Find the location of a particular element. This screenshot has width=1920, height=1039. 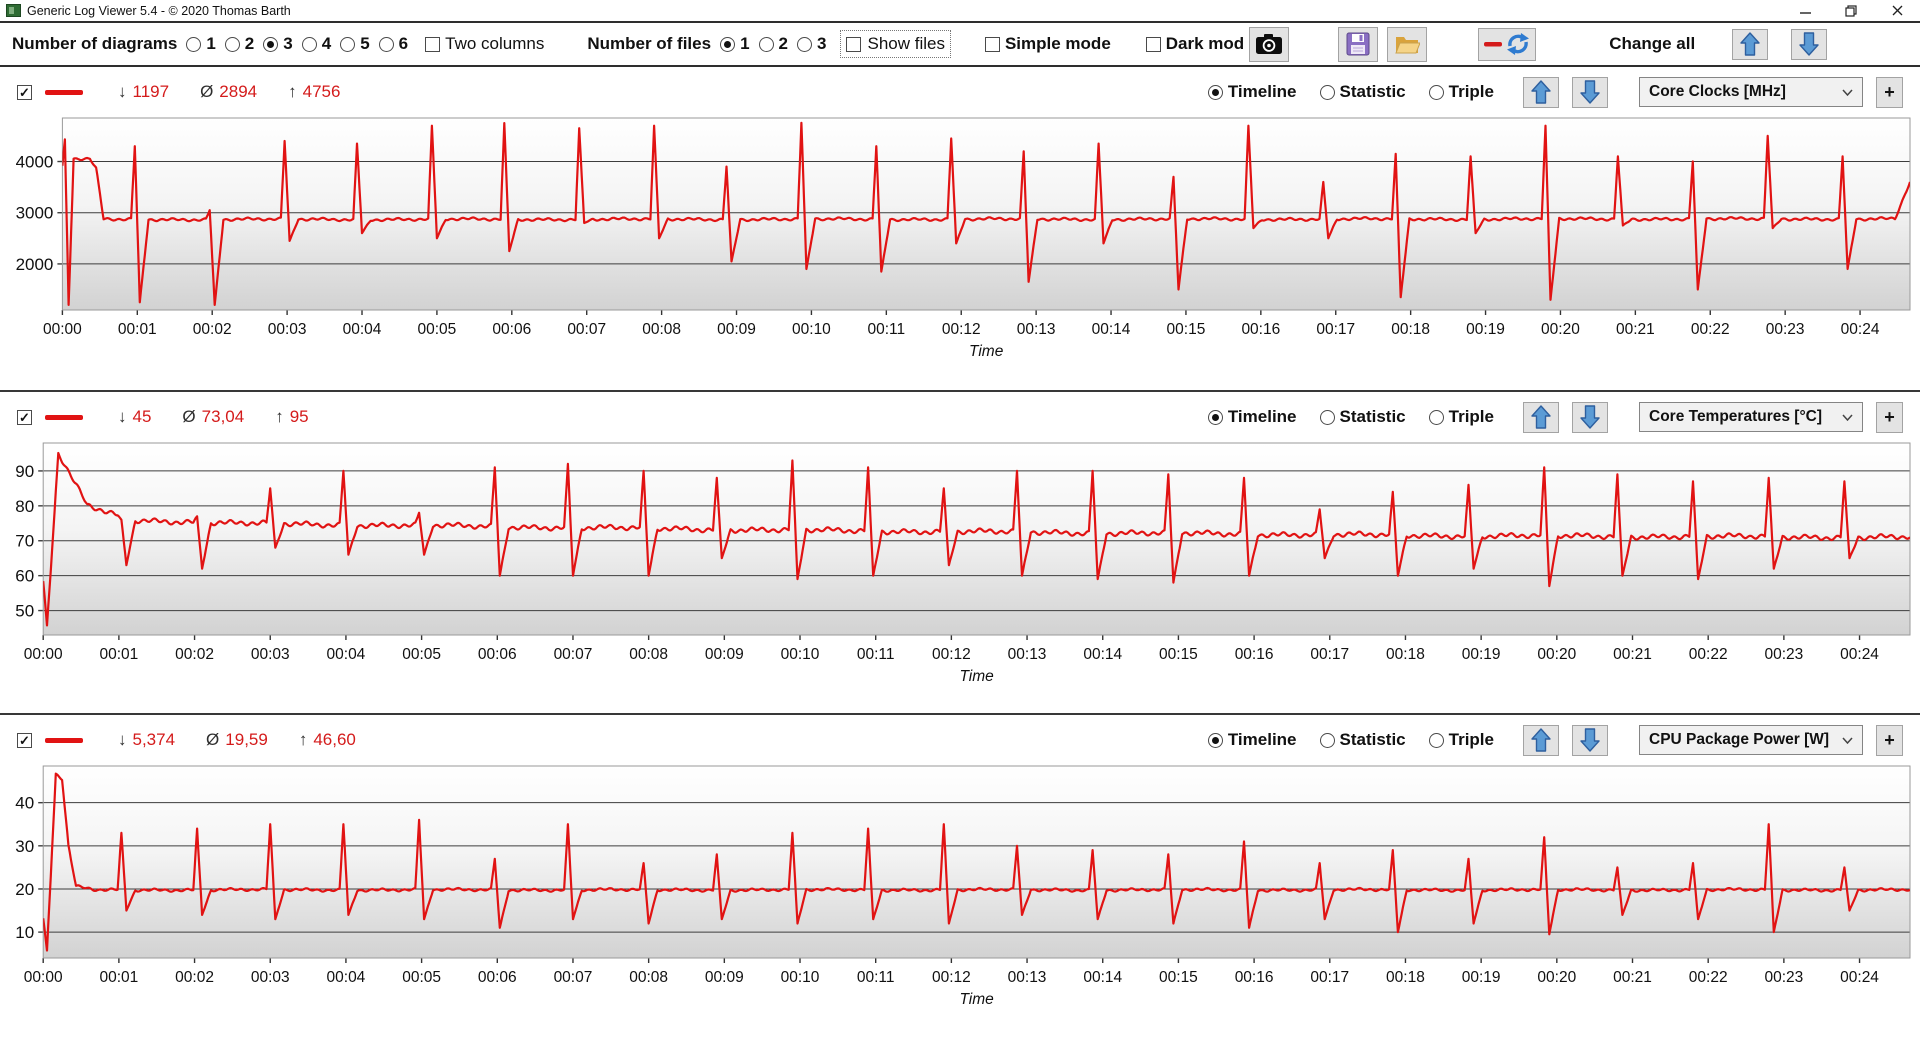

svg-text: 00:15 is located at coordinates (1178, 977).